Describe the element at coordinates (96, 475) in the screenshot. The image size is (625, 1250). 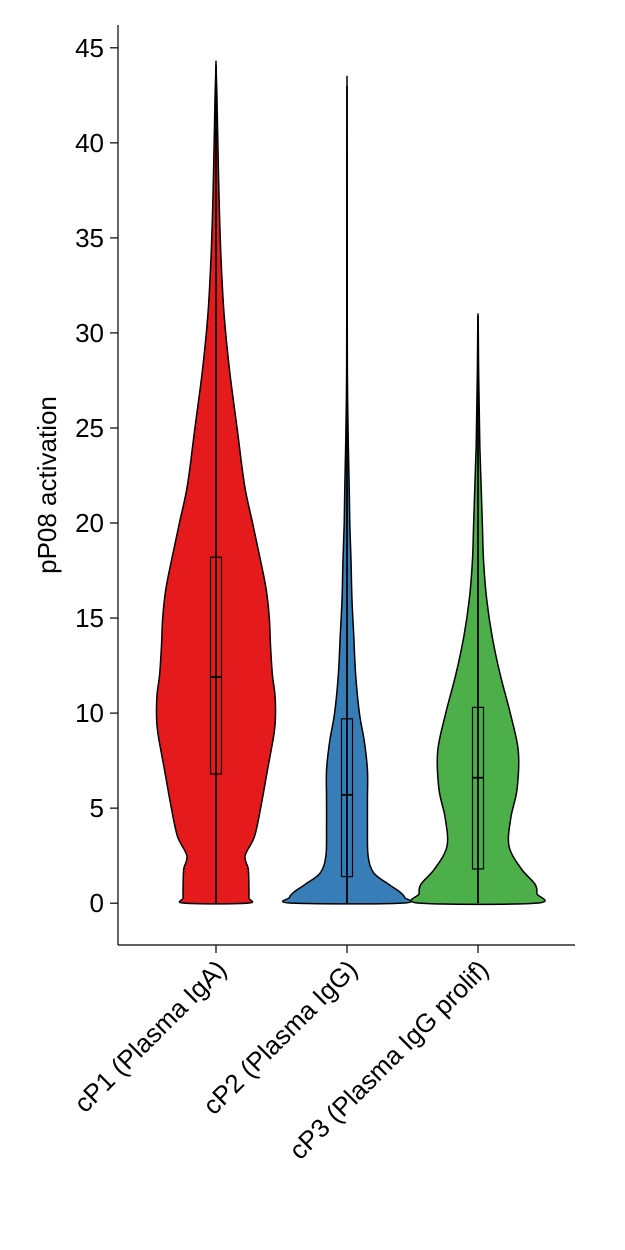
I see `y-axis-ticks: 0 5 10 15 20 25 30 35 40 45` at that location.